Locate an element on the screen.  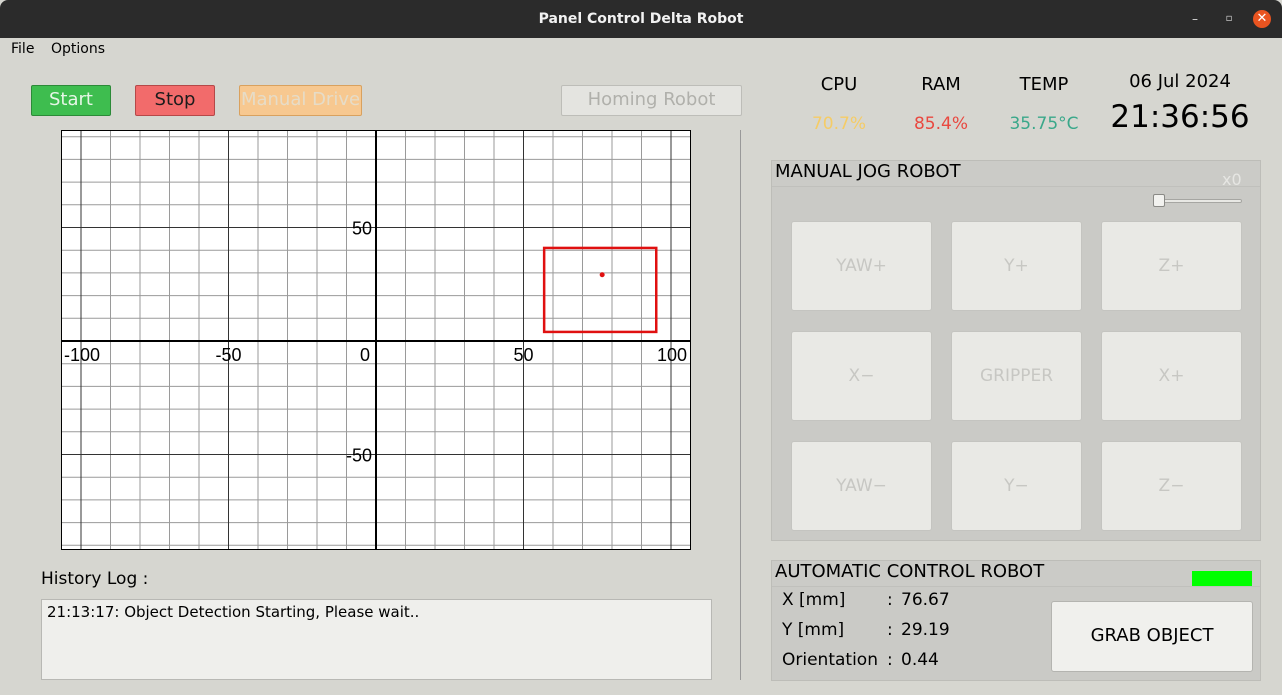
minimize-icon: – is located at coordinates (1195, 19).